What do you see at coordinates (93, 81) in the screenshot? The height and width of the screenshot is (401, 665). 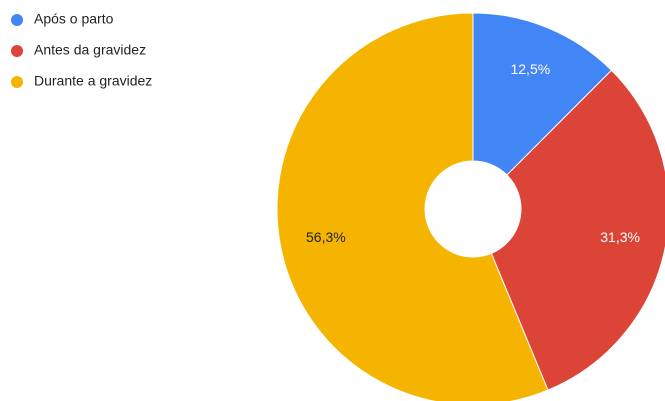 I see `legend-label: Durante a gravidez` at bounding box center [93, 81].